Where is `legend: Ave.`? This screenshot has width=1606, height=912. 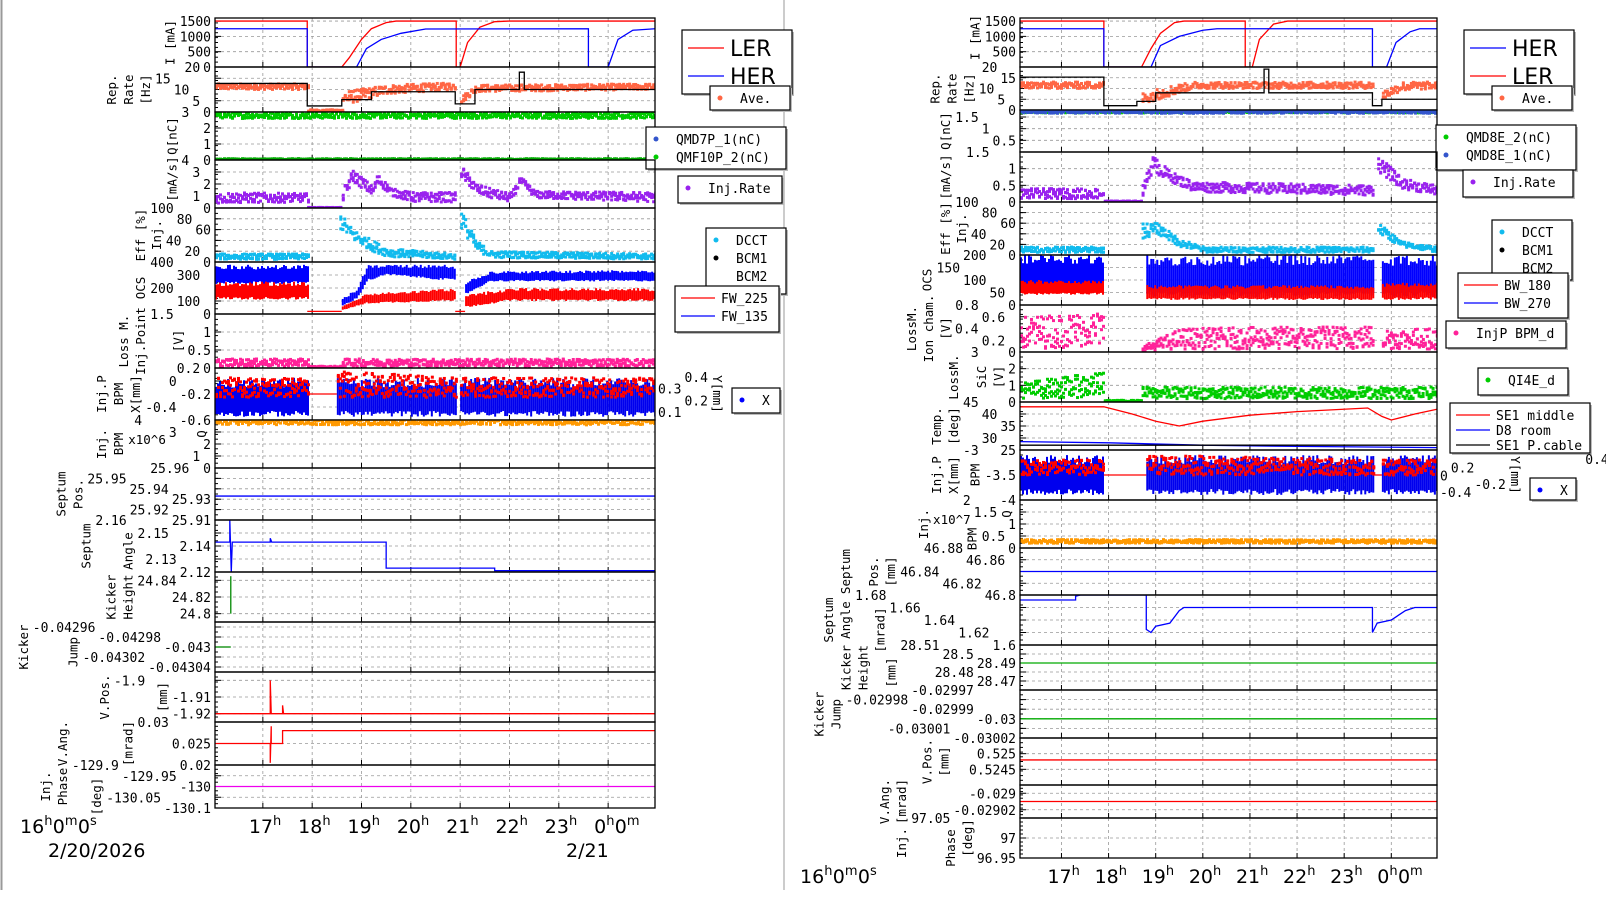 legend: Ave. is located at coordinates (750, 98).